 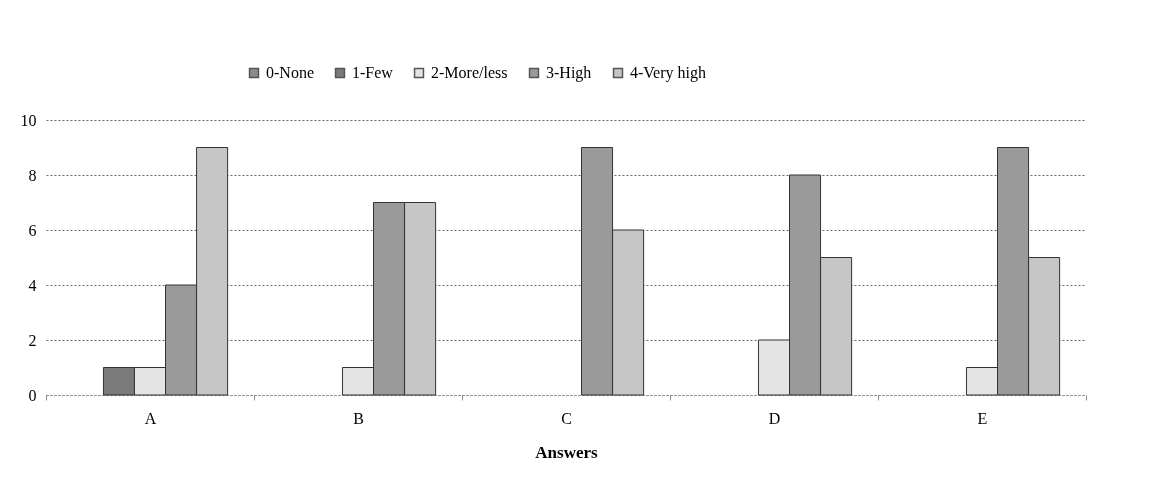 I want to click on x-tick-label: E, so click(x=982, y=418).